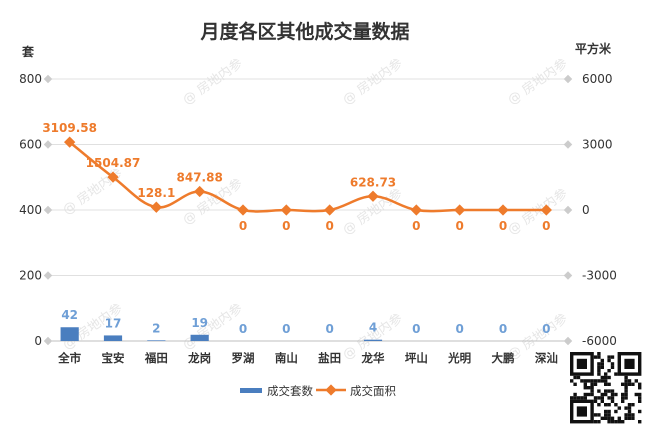 The width and height of the screenshot is (645, 428). I want to click on left-tick-label: 600, so click(30, 145).